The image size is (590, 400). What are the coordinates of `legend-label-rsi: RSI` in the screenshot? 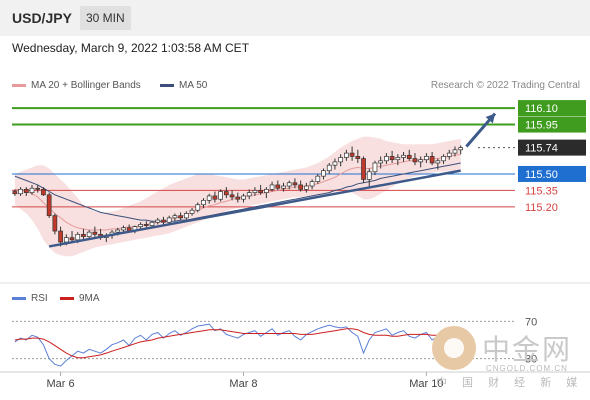 It's located at (39, 298).